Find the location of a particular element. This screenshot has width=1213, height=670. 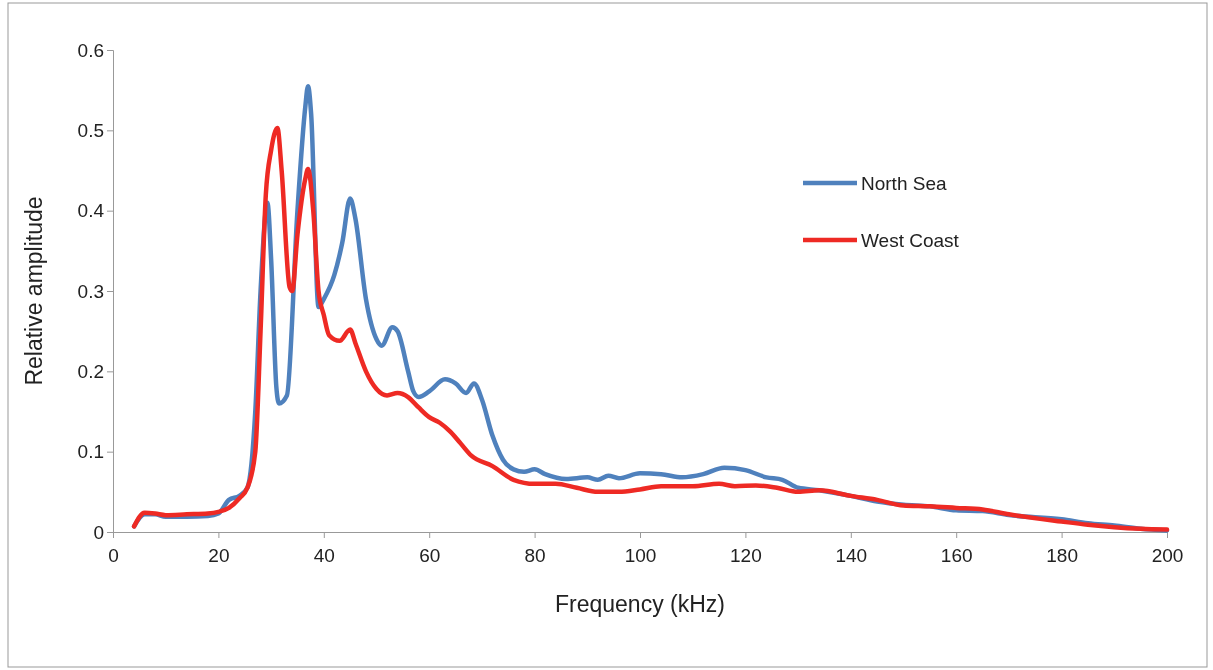

x-tick-label: 120 is located at coordinates (746, 555).